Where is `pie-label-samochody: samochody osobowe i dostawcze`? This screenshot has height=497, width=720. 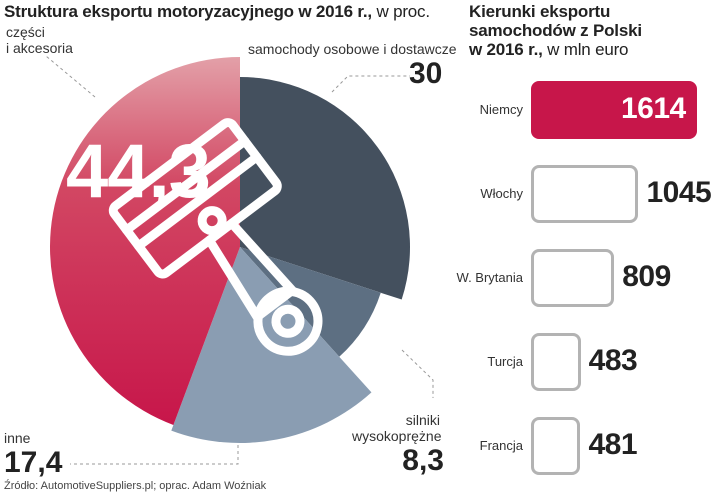
pie-label-samochody: samochody osobowe i dostawcze is located at coordinates (352, 49).